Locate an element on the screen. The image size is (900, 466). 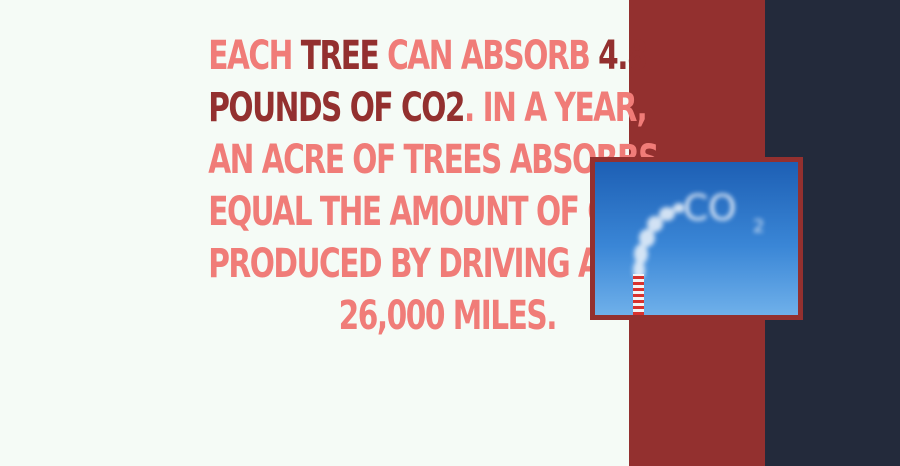
co2-smoke-subscript: 2 is located at coordinates (758, 226).